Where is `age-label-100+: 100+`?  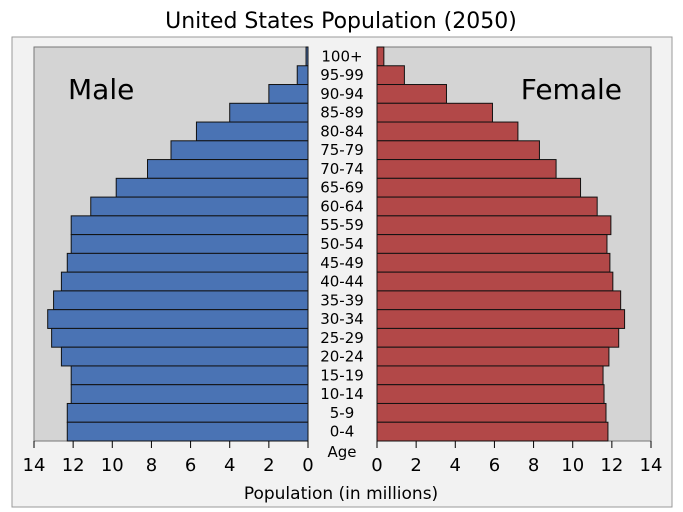
age-label-100+: 100+ is located at coordinates (341, 56).